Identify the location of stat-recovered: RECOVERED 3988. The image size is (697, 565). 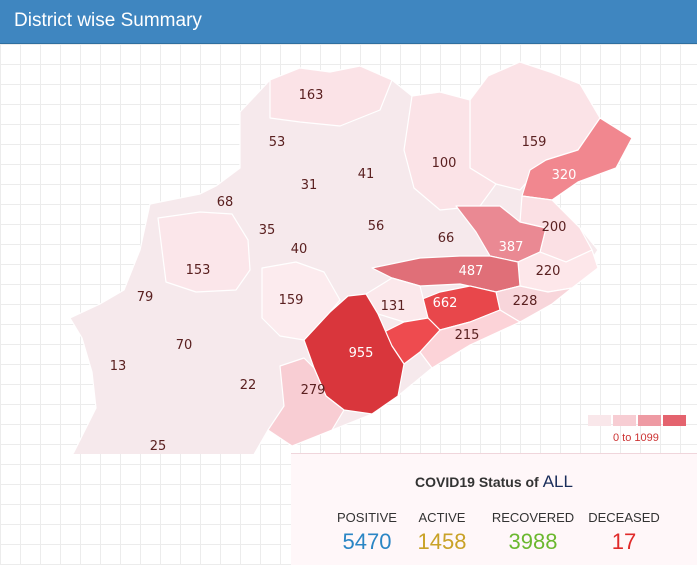
(533, 532).